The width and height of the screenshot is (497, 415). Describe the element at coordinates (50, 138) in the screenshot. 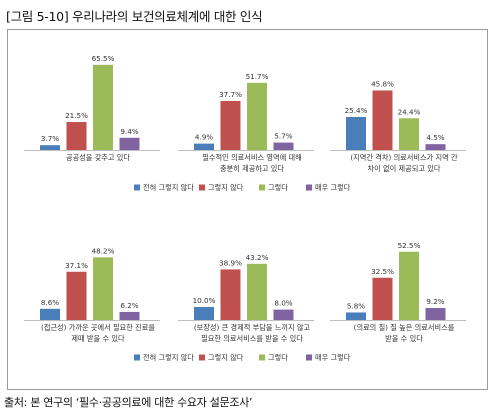

I see `data-label: 3.7%` at that location.